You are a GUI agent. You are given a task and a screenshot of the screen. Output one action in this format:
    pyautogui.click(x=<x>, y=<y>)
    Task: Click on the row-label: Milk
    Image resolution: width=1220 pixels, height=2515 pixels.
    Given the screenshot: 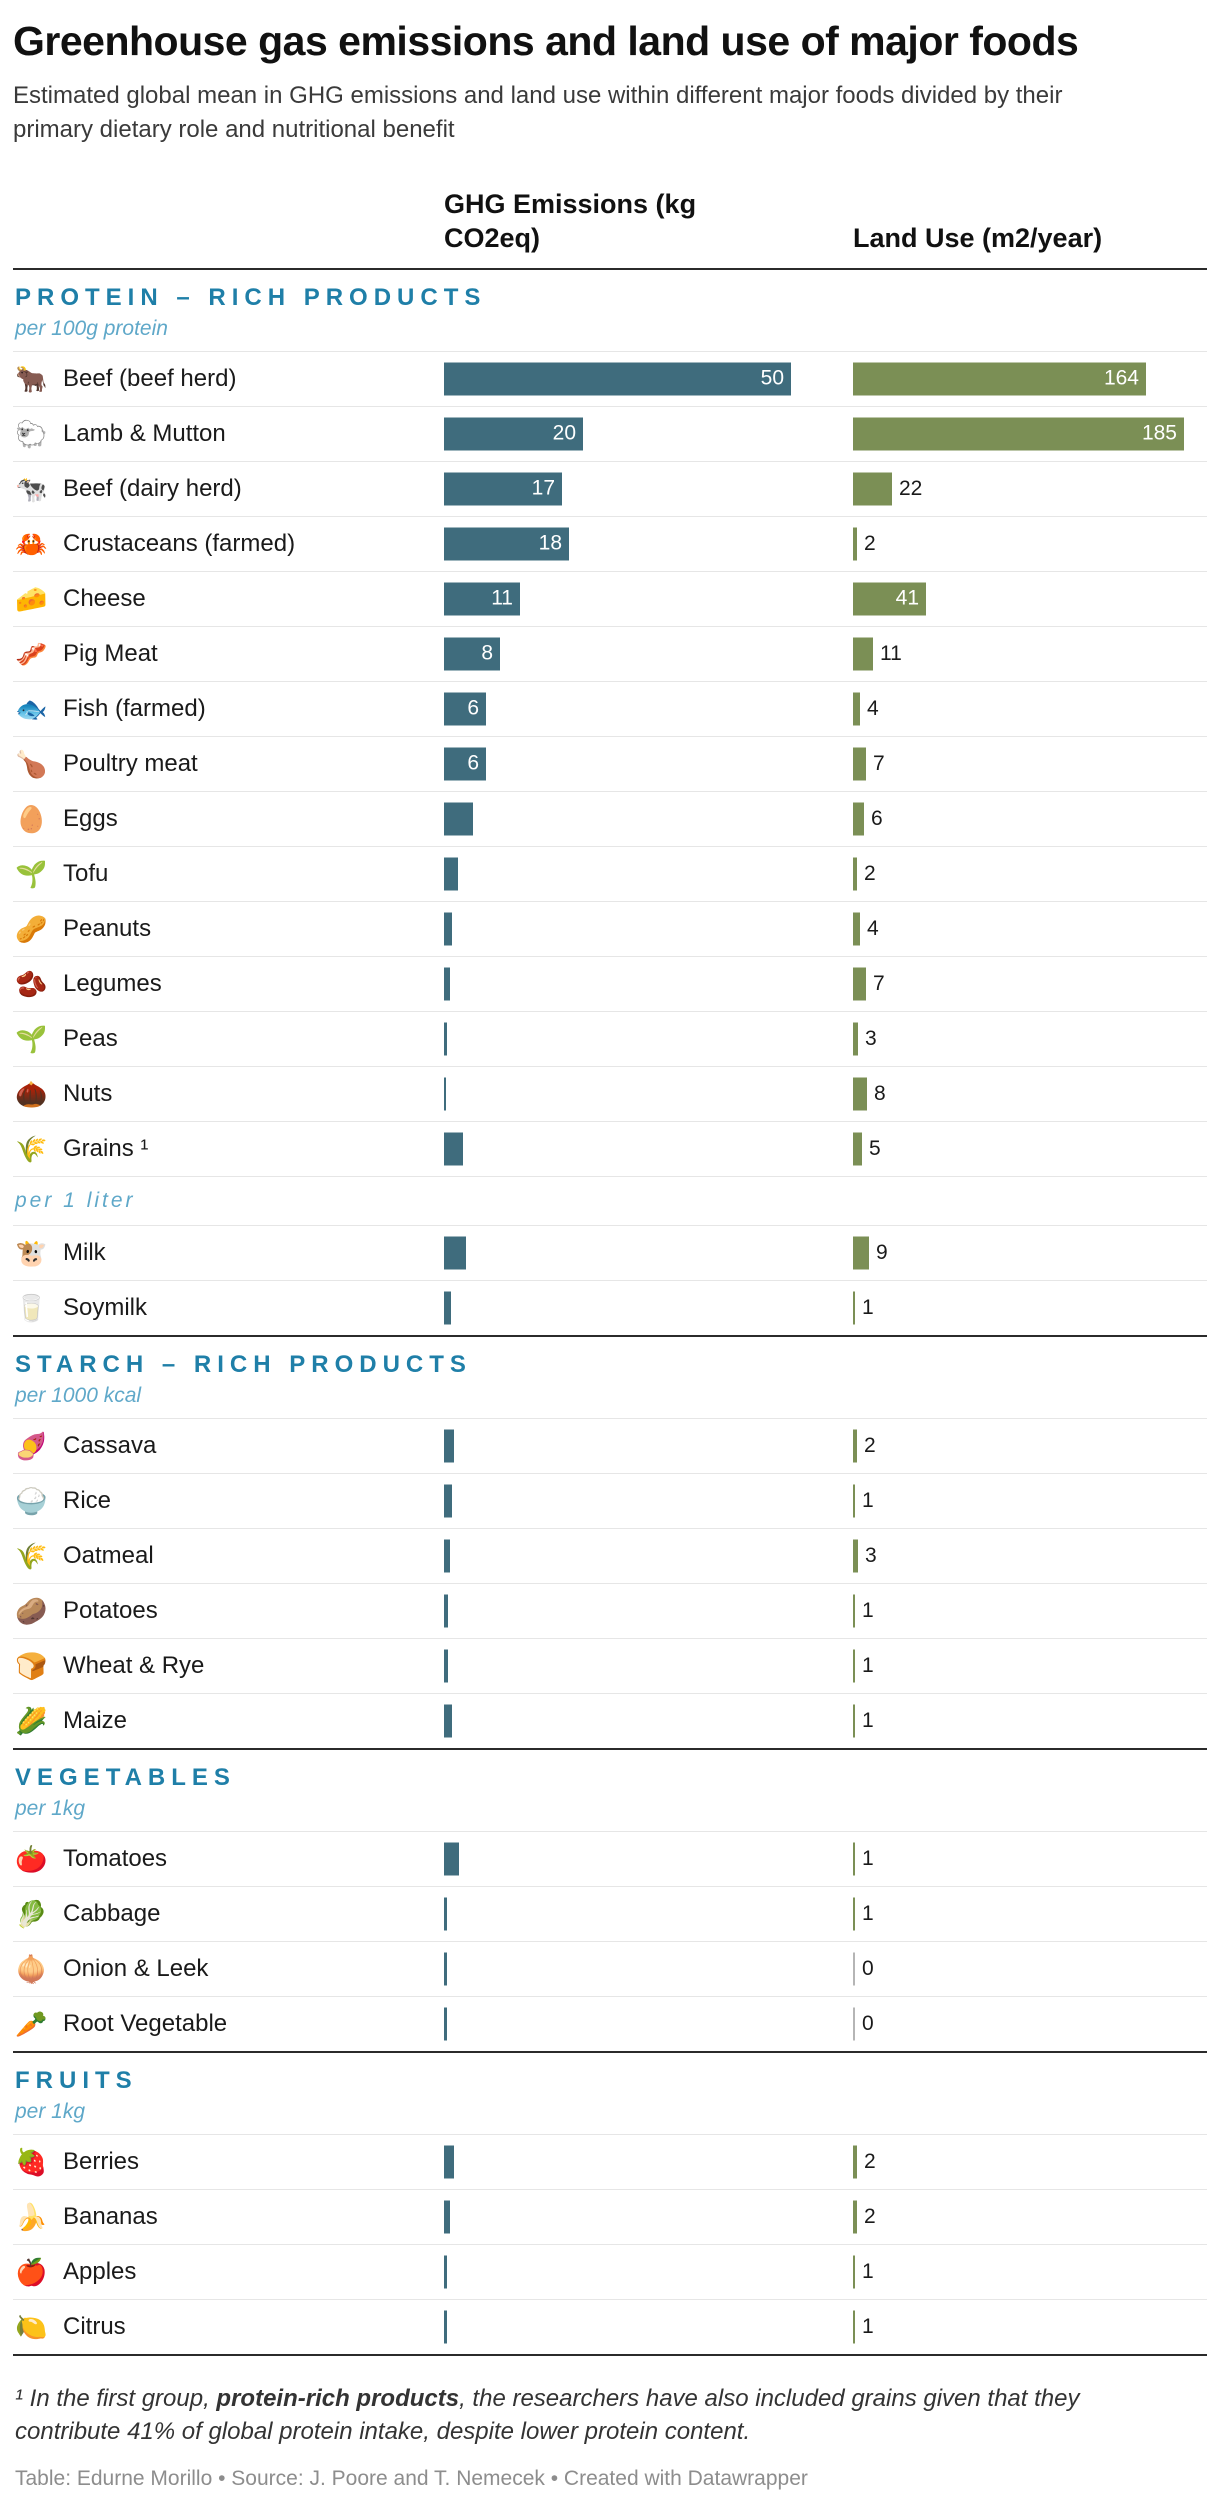 What is the action you would take?
    pyautogui.click(x=84, y=1252)
    